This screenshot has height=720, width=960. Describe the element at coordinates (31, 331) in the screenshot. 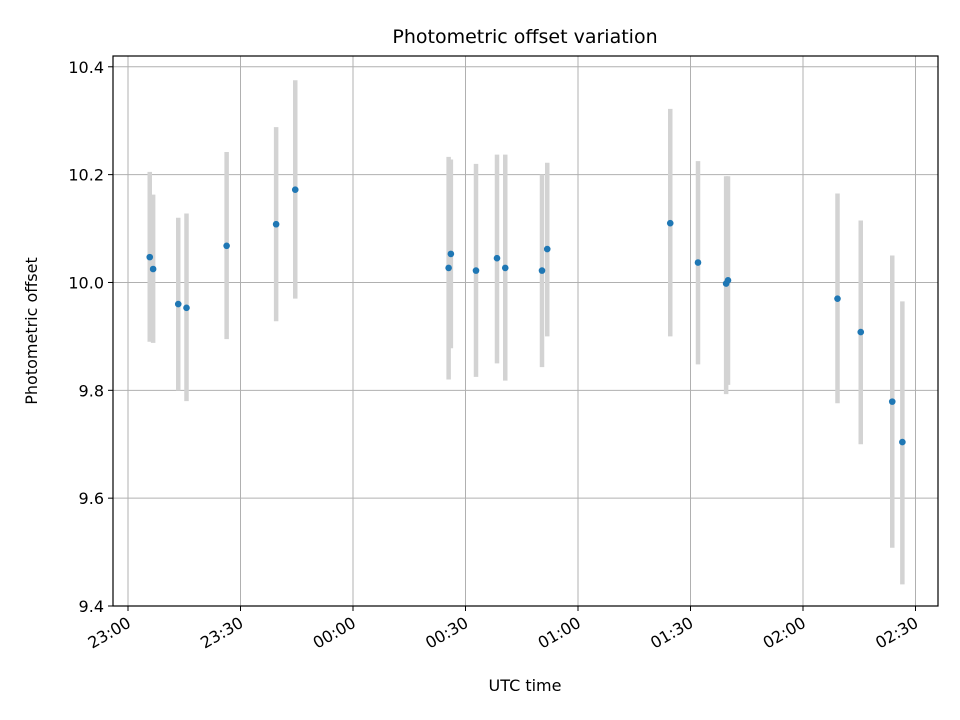

I see `y-axis-label: Photometric offset` at that location.